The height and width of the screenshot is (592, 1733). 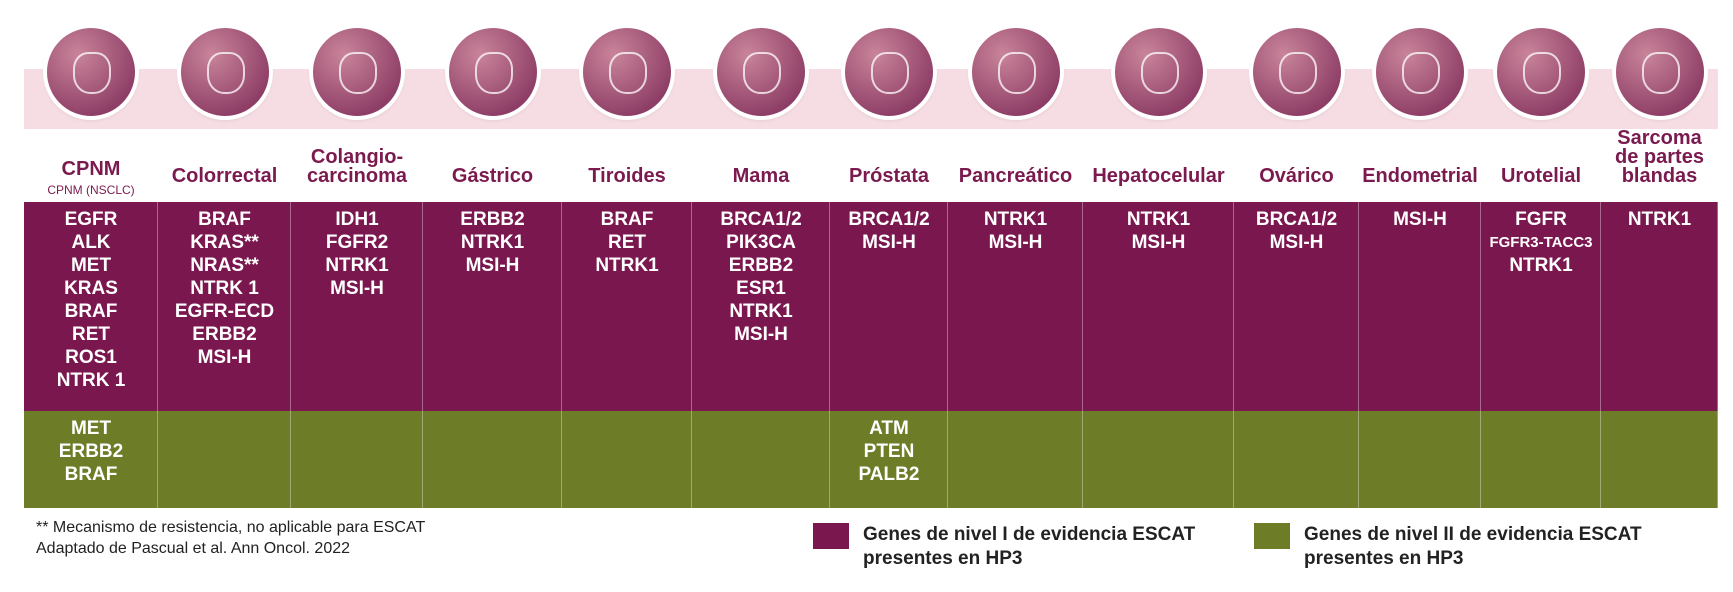 I want to click on legend-label: Genes de nivel II de evidencia ESCAT, so click(x=1473, y=534).